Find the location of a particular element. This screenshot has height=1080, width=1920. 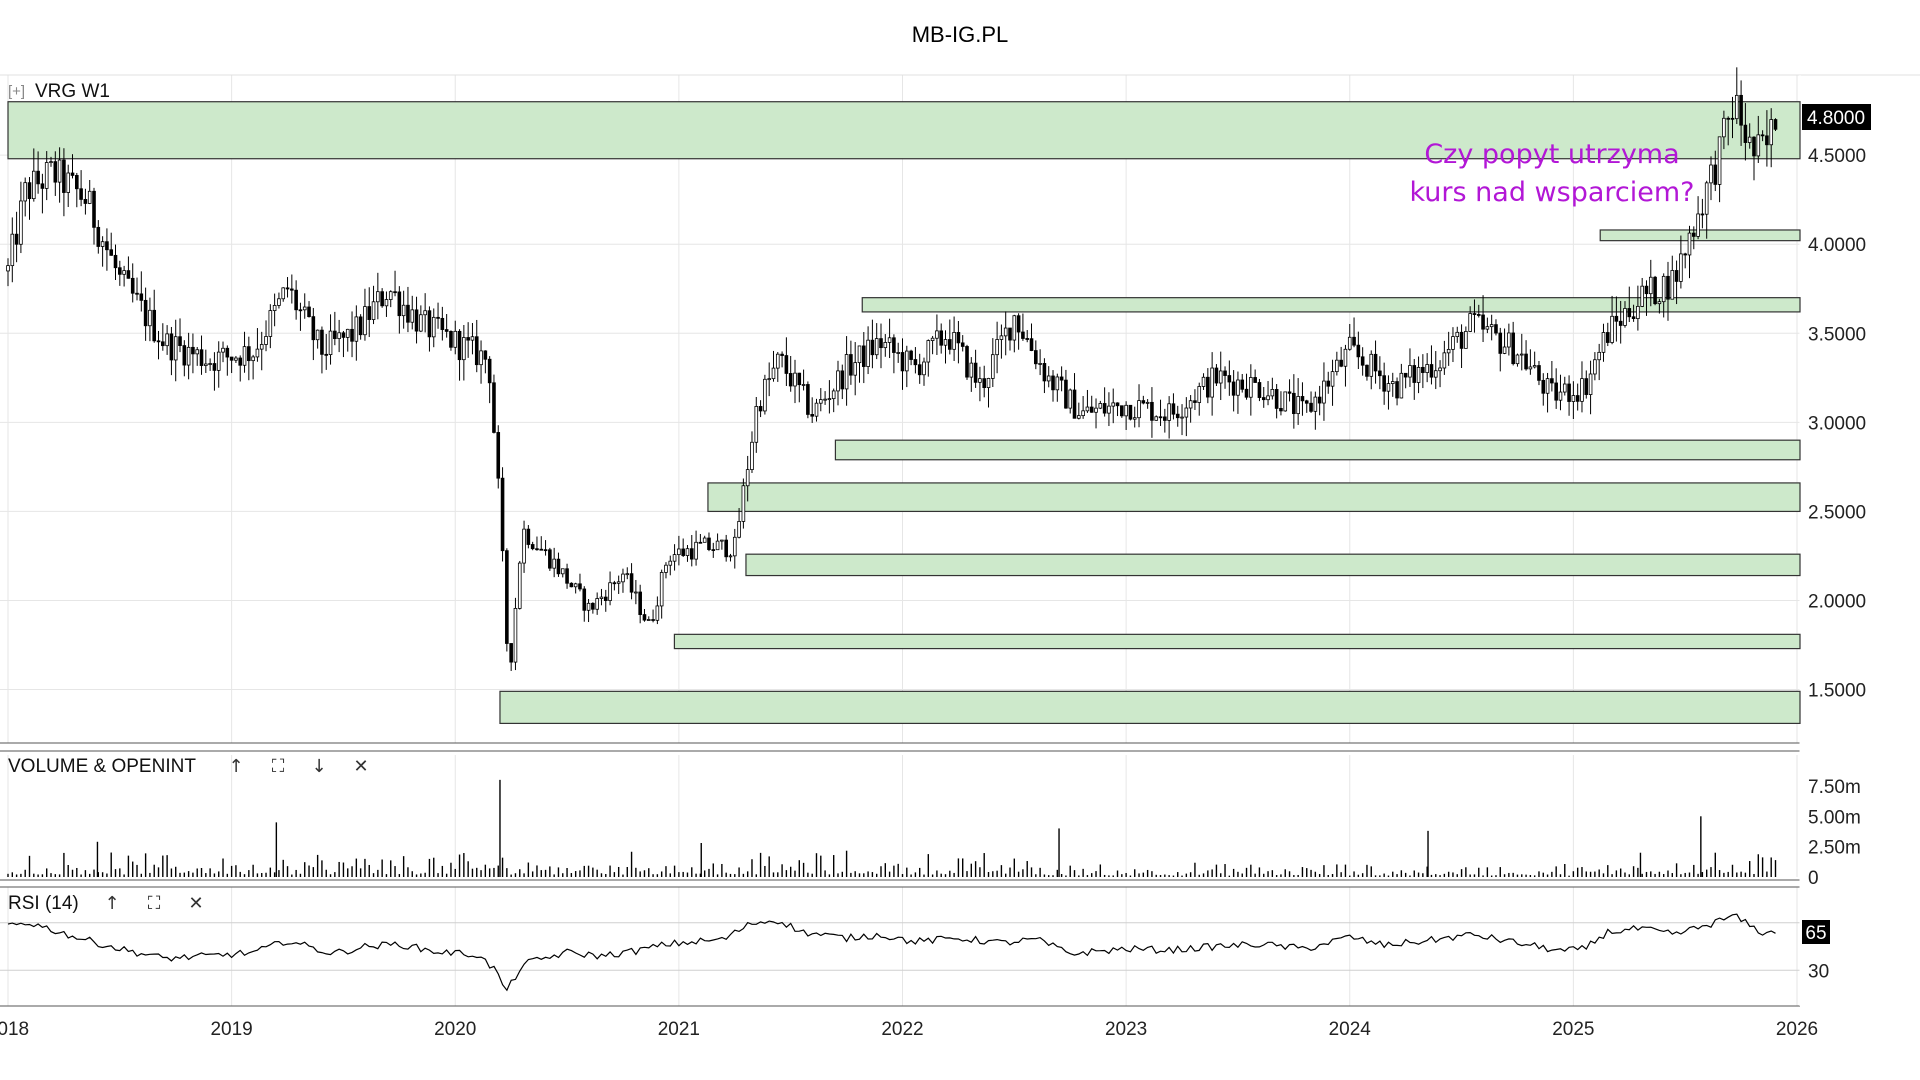

time-tick-label: 2018 is located at coordinates (14, 1029).